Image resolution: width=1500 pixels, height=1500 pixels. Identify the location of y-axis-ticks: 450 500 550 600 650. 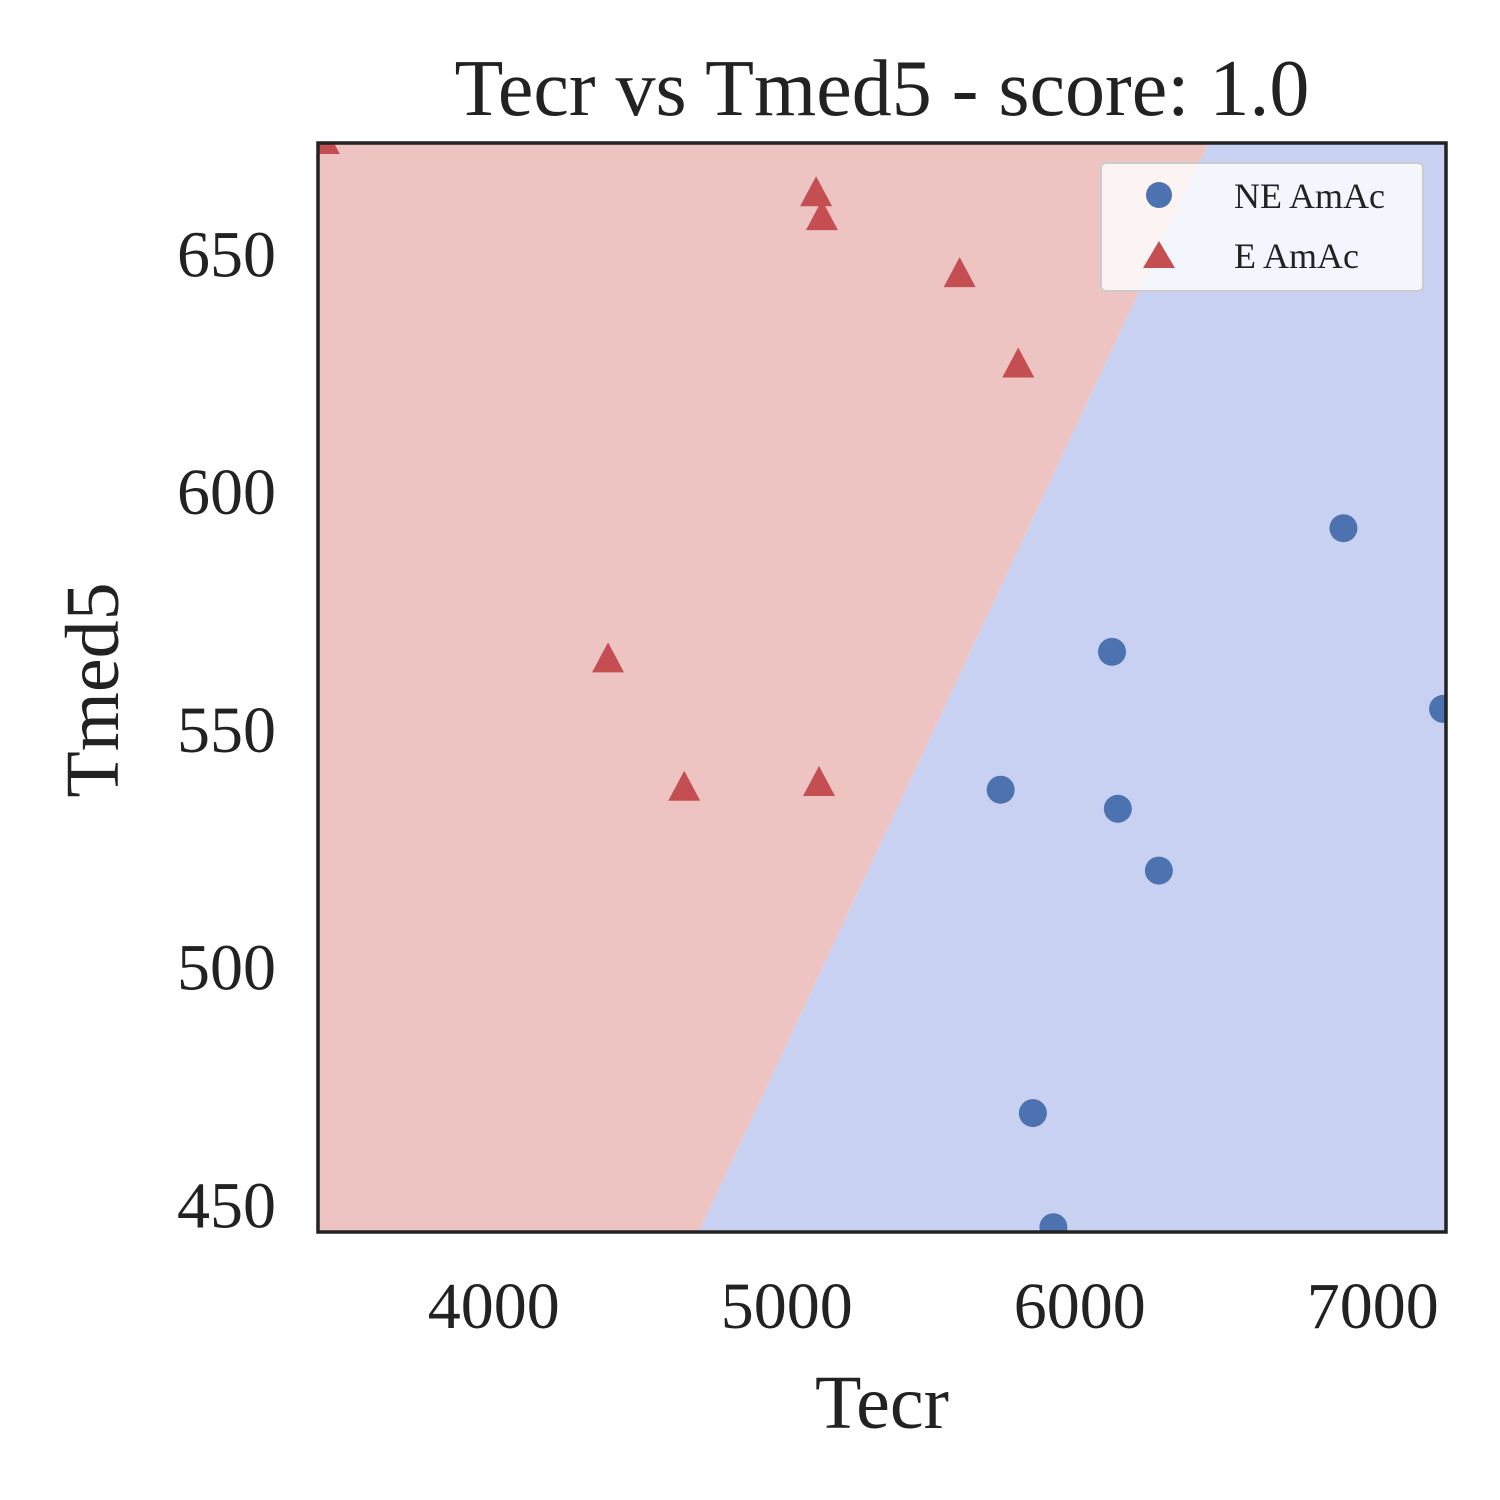
(226, 730).